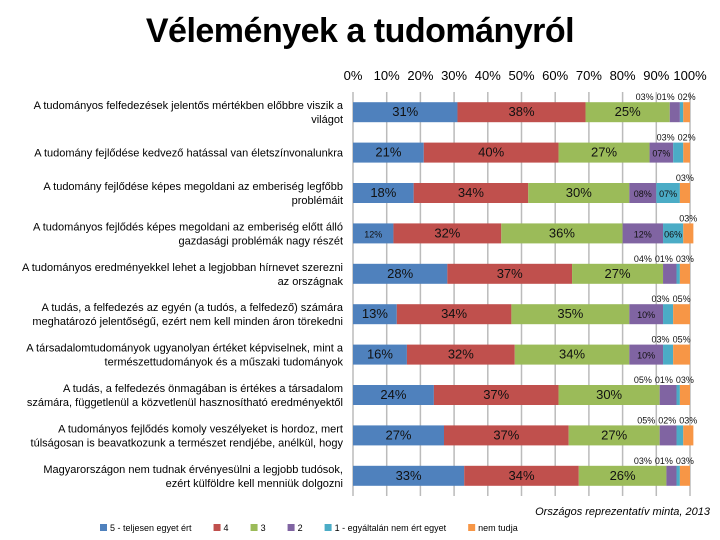 The height and width of the screenshot is (540, 720). I want to click on x-tick-label: 0%, so click(353, 75).